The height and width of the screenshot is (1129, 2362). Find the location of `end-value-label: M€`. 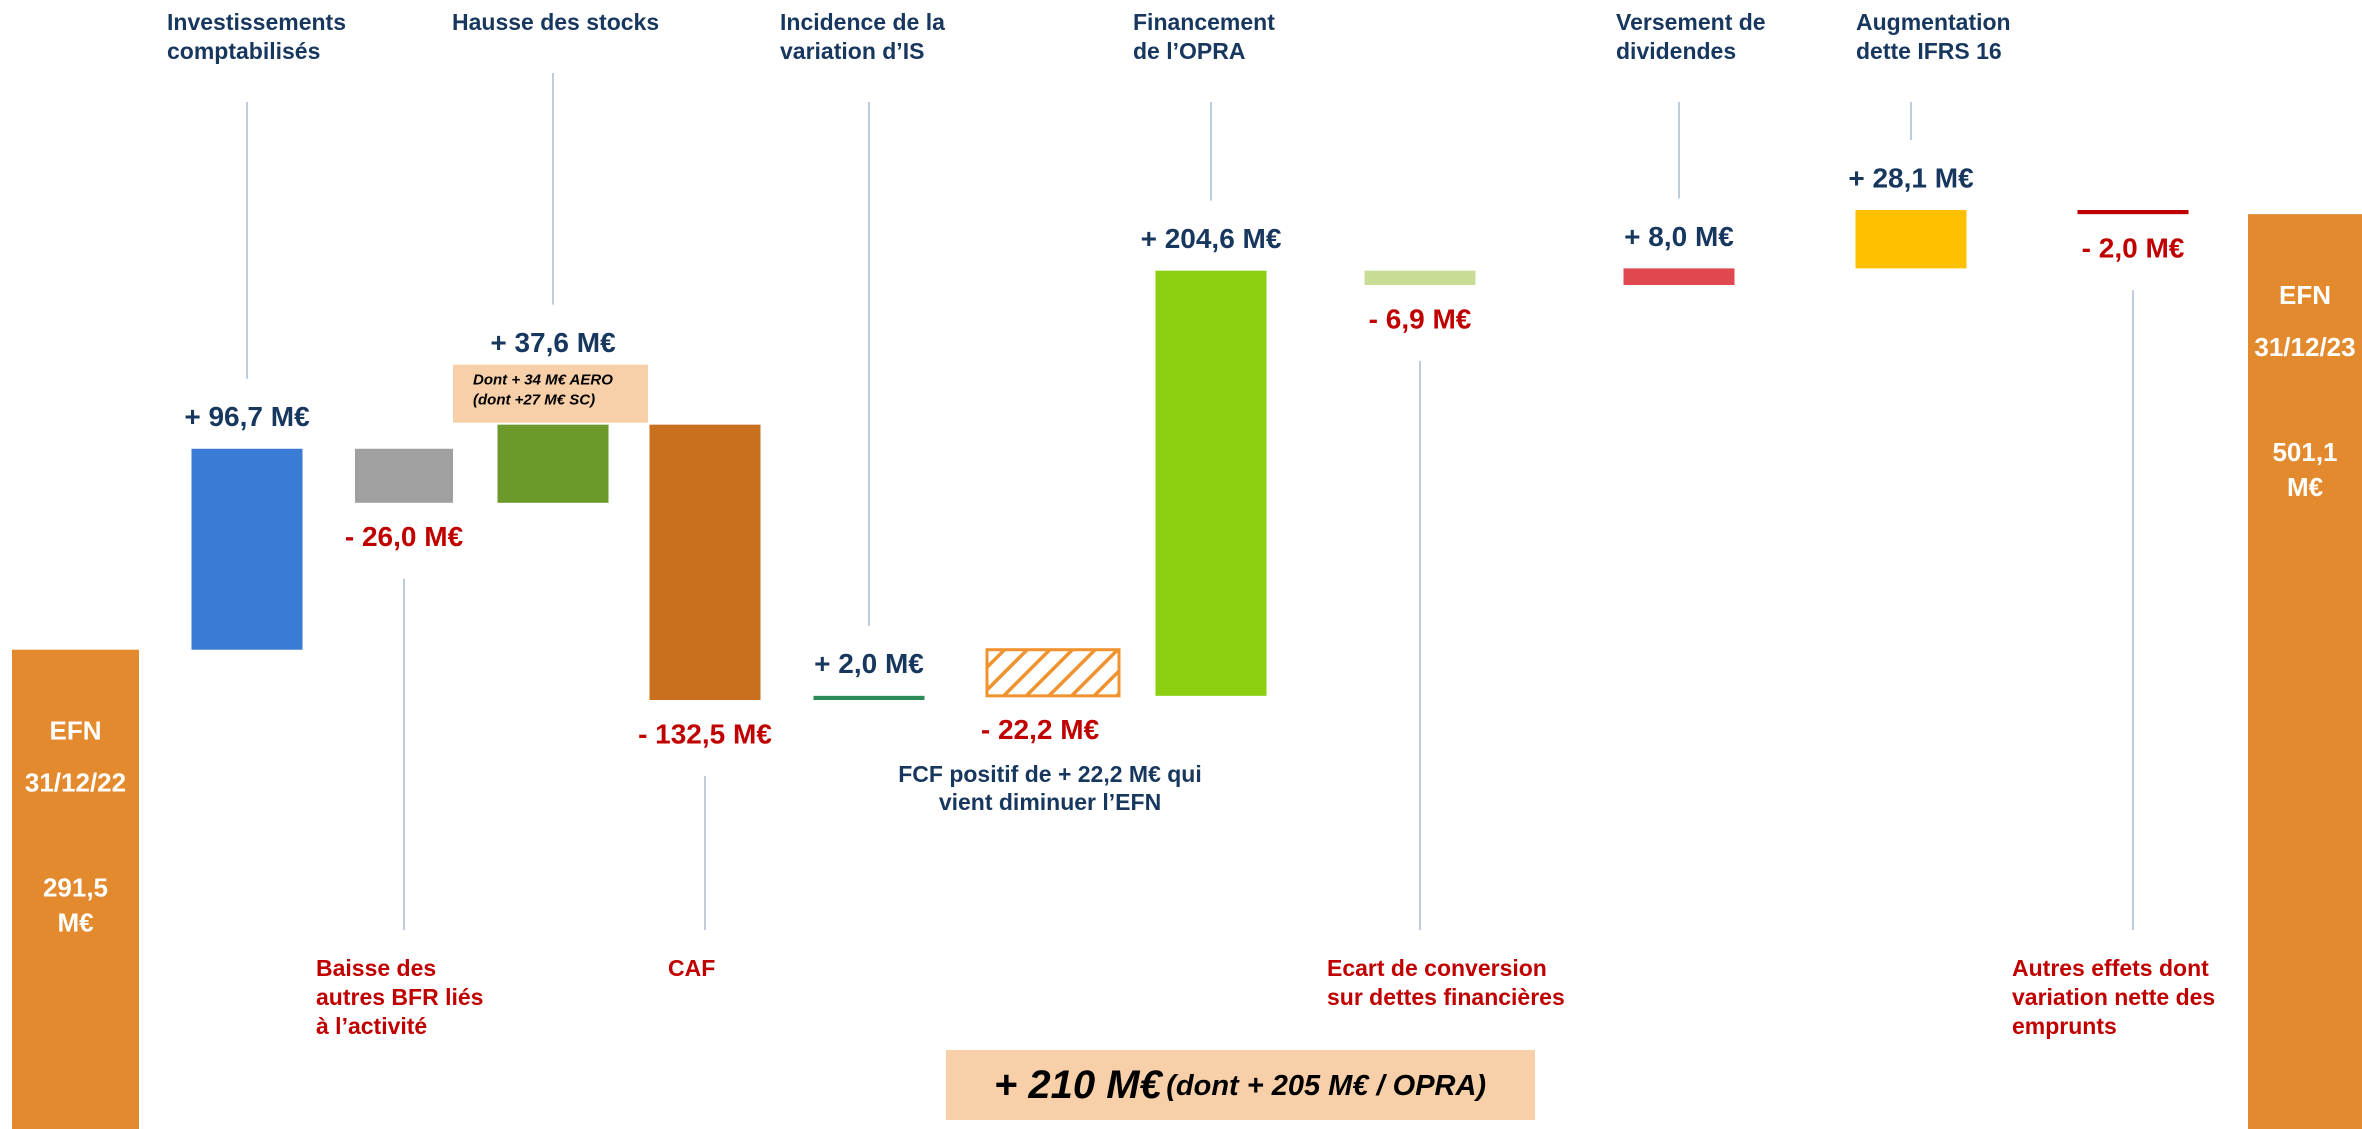

end-value-label: M€ is located at coordinates (2305, 487).